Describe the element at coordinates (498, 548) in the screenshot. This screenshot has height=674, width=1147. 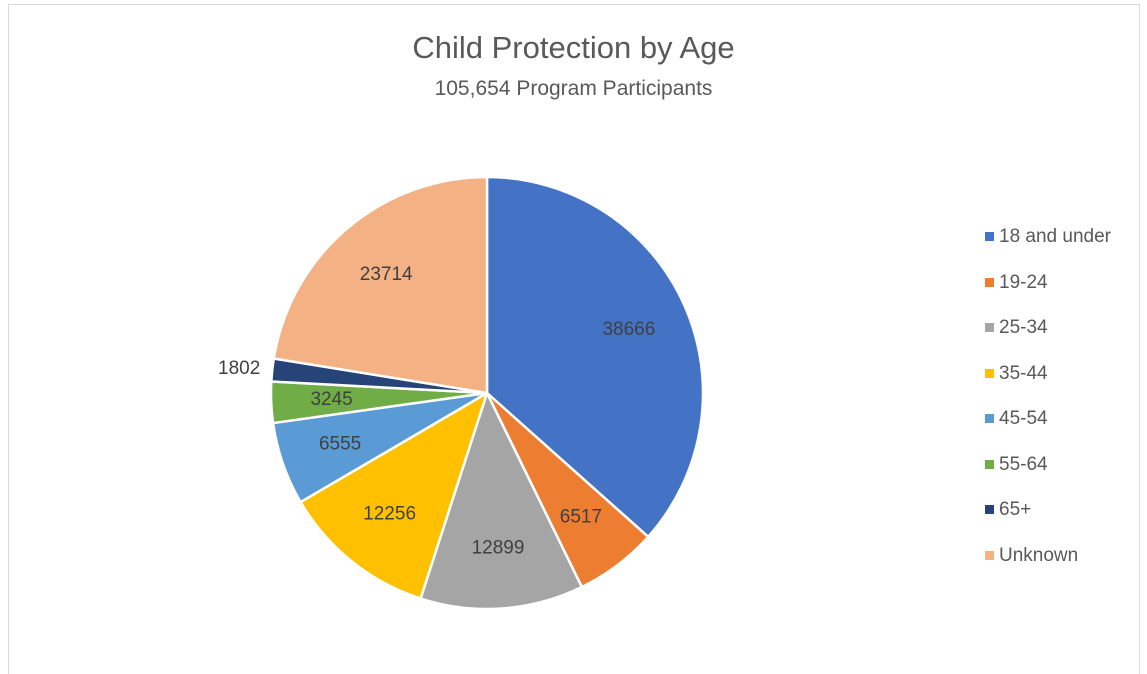
I see `data-label-25-34: 12899` at that location.